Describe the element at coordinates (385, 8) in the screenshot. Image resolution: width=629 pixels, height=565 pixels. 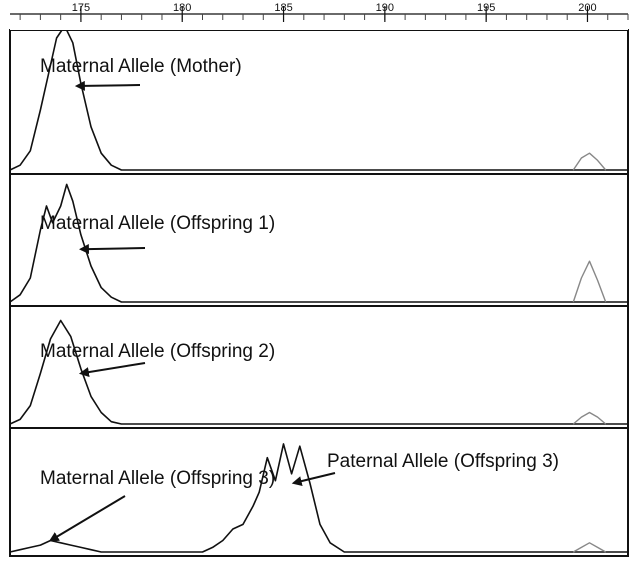
I see `tick-label-190: 190` at that location.